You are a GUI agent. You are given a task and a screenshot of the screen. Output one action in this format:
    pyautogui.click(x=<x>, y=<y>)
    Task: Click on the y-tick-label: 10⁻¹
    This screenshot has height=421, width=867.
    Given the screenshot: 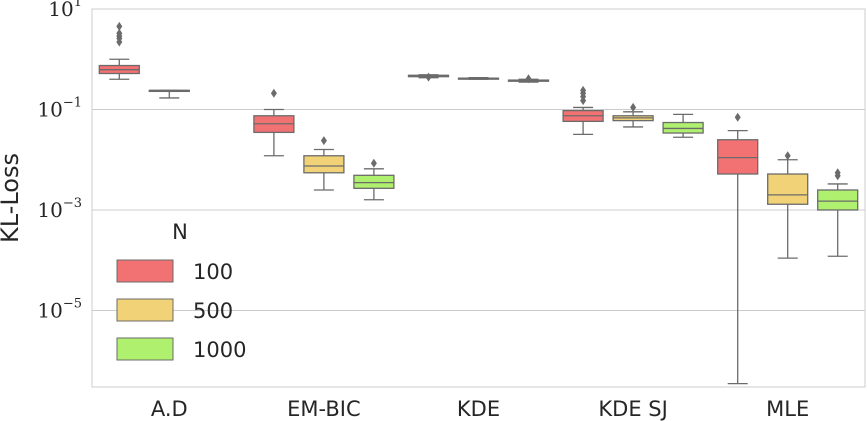 What is the action you would take?
    pyautogui.click(x=59, y=108)
    